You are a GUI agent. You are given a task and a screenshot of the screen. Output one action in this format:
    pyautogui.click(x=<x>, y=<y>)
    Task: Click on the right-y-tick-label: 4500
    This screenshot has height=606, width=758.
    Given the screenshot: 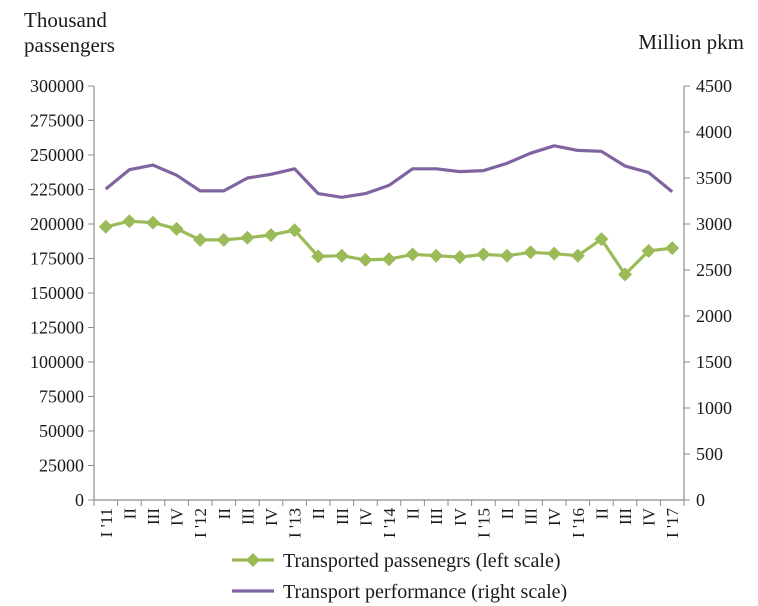 What is the action you would take?
    pyautogui.click(x=714, y=86)
    